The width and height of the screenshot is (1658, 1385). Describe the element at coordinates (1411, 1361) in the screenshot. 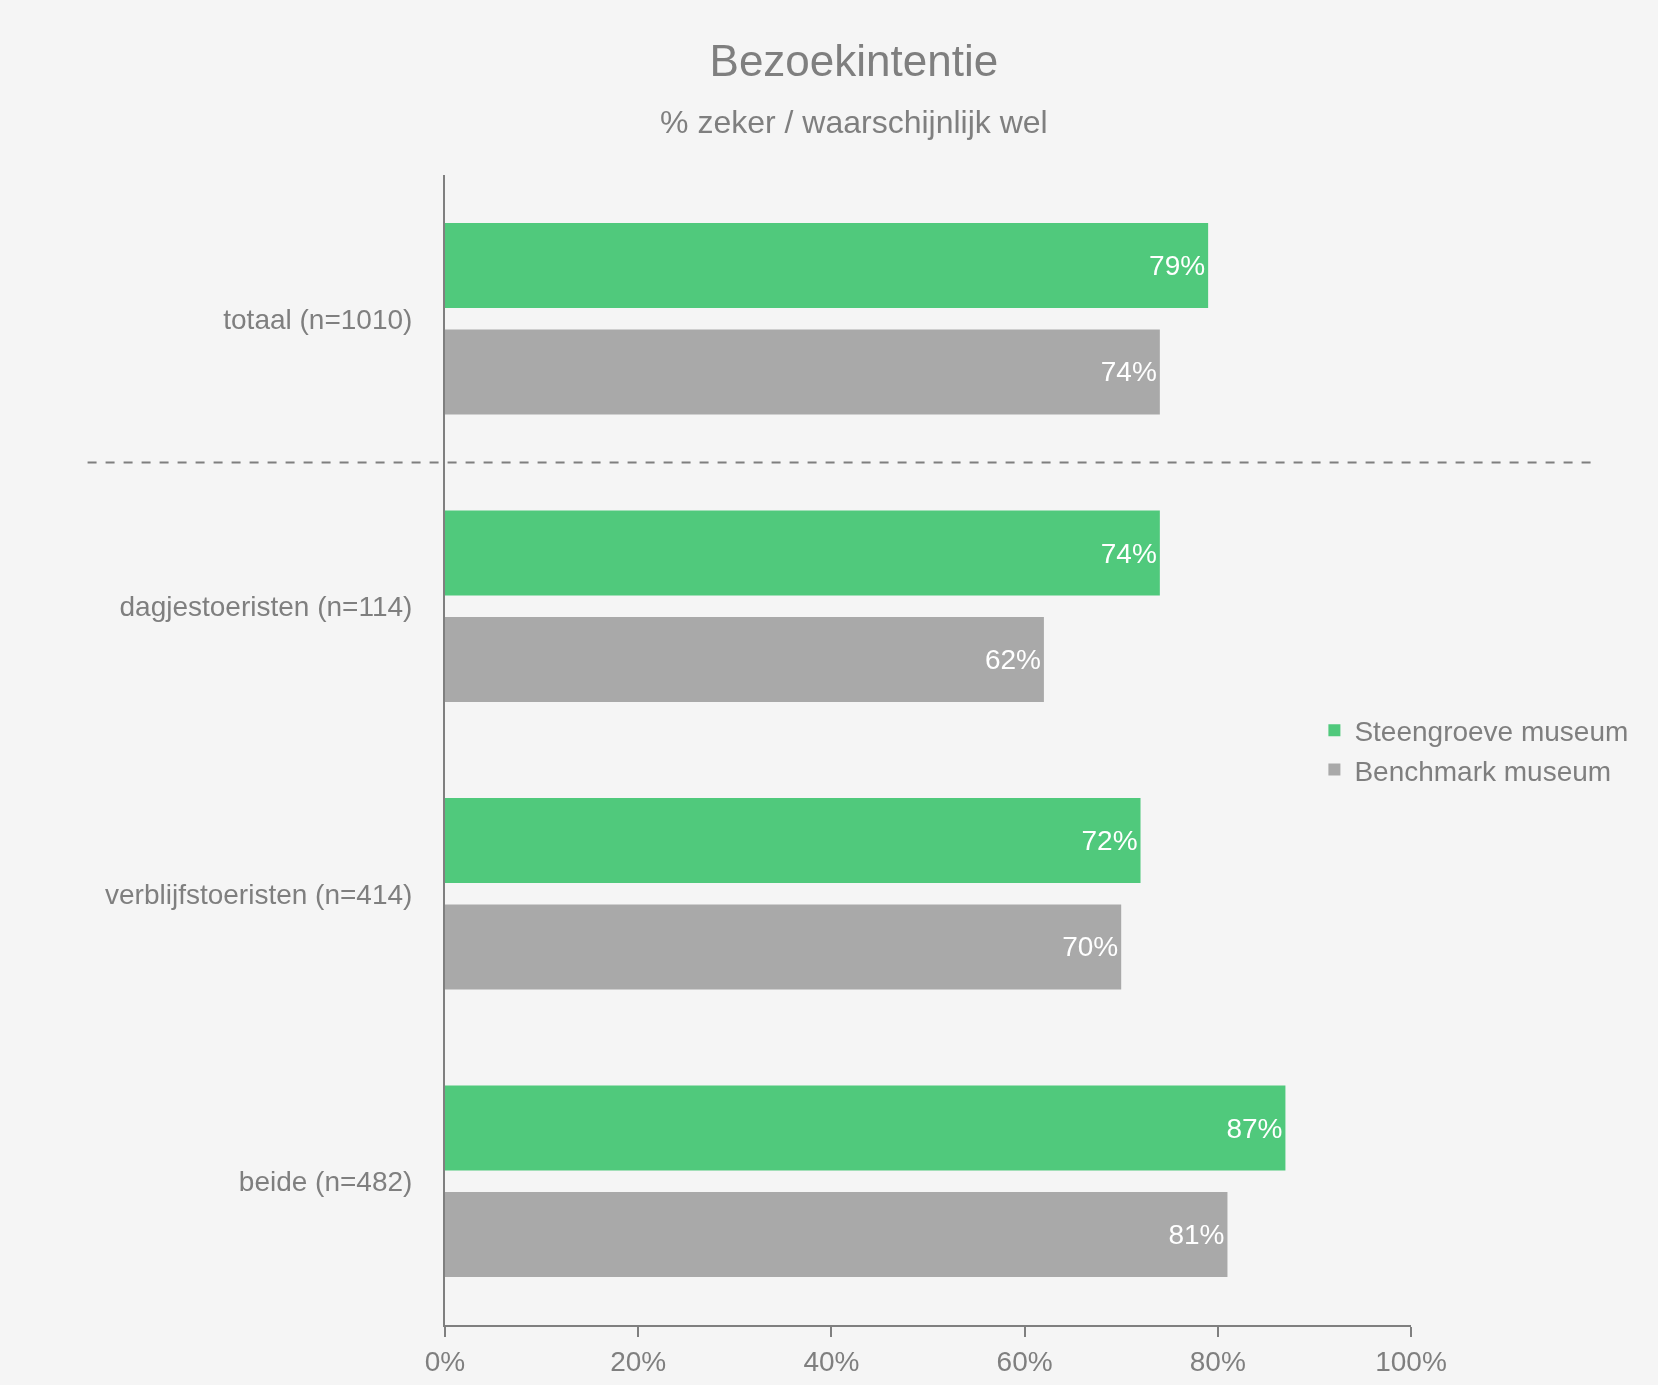

I see `x-tick-label: 100%` at that location.